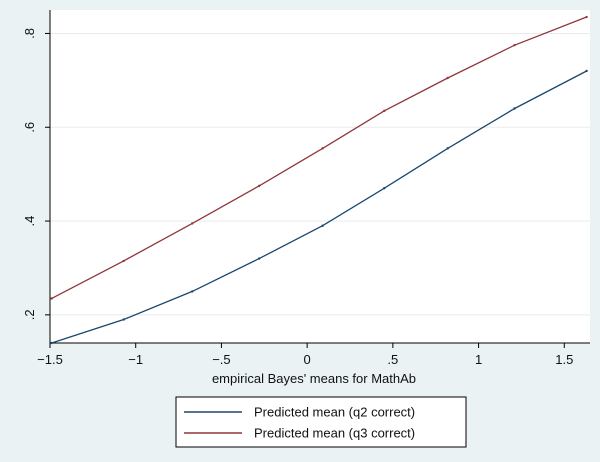  I want to click on y-tick-label: .2, so click(29, 314).